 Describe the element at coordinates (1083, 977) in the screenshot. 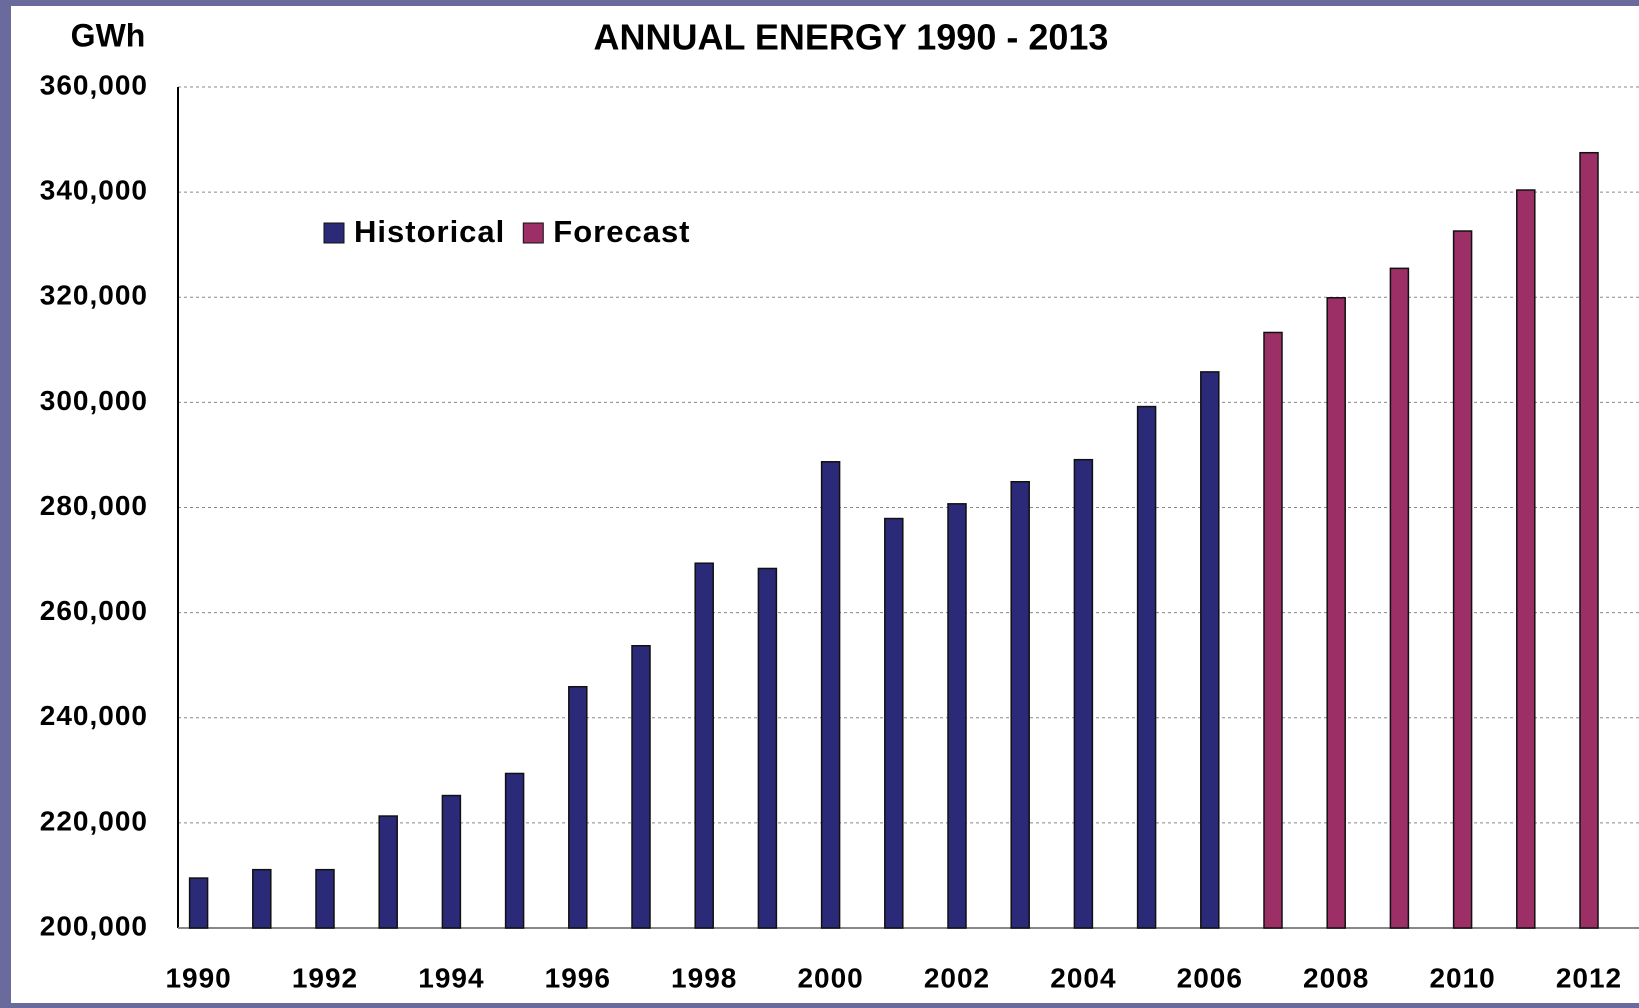

I see `x-tick-label: 2004` at that location.